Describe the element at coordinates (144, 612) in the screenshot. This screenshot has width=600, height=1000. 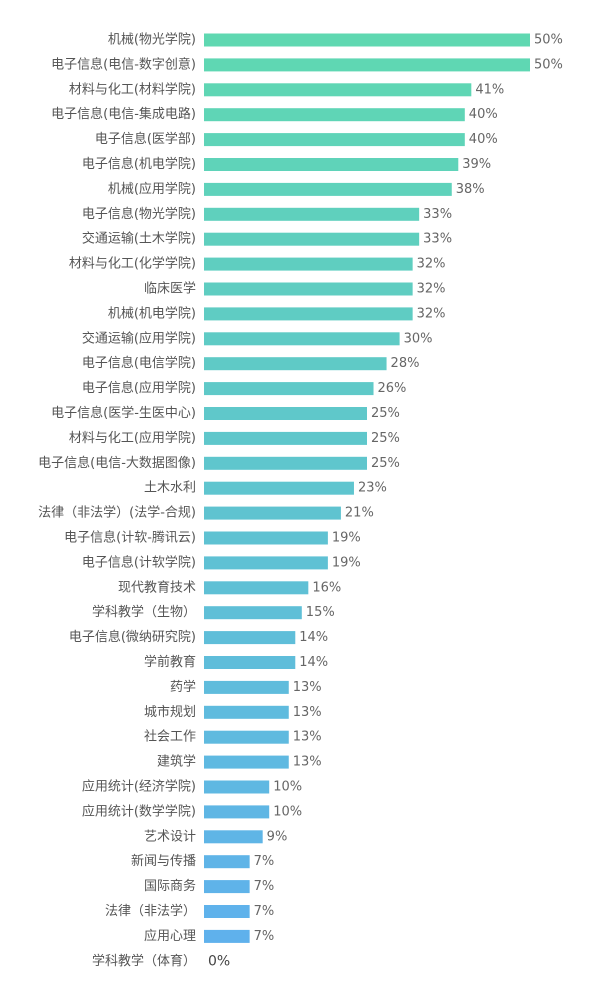
I see `category-label: 学科教学（生物）` at that location.